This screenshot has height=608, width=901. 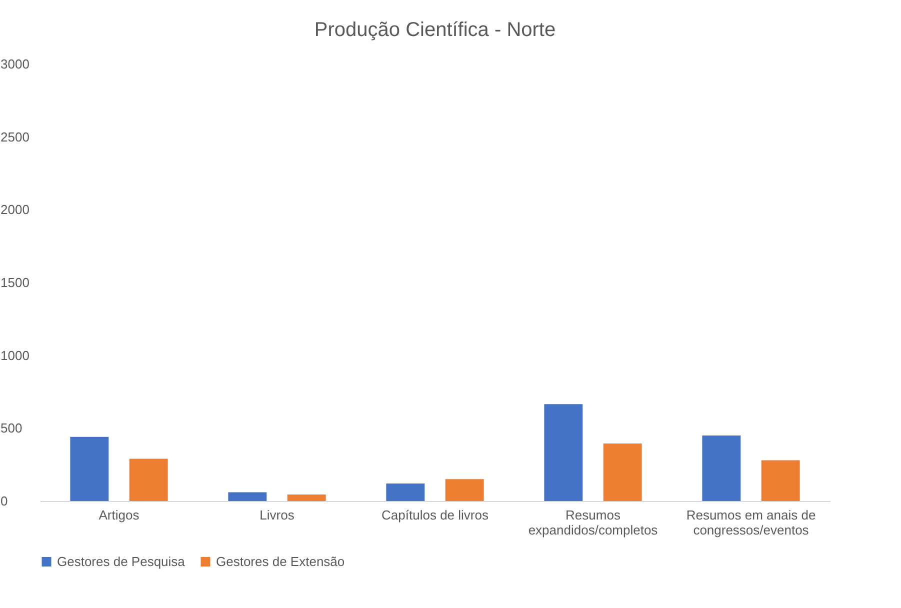 What do you see at coordinates (435, 515) in the screenshot?
I see `x-tick-label: Capítulos de livros` at bounding box center [435, 515].